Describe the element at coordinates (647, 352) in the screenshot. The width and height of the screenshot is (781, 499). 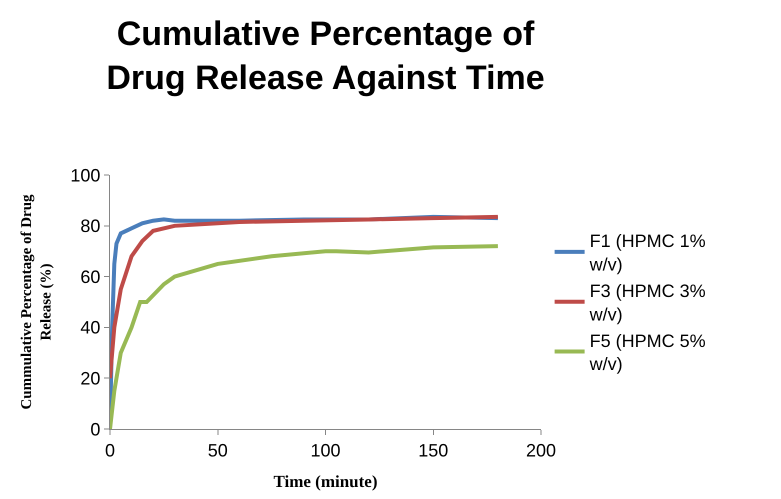
I see `legend-label: F5 (HPMC 5% w/v)` at that location.